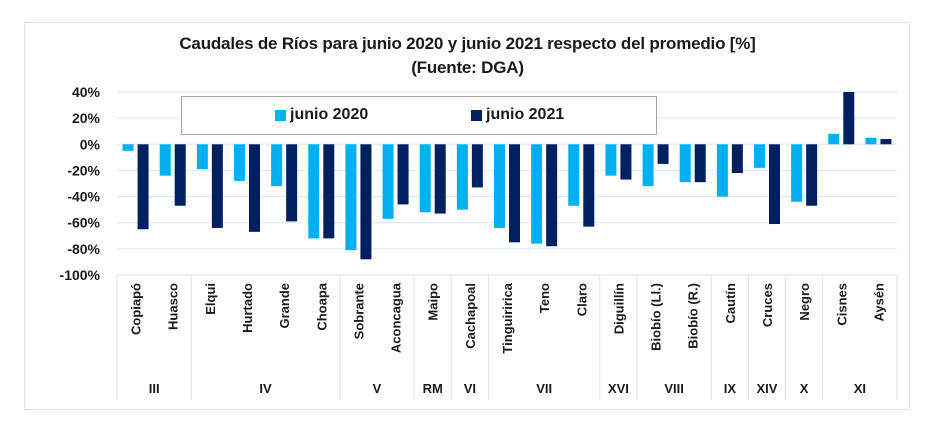 Image resolution: width=935 pixels, height=444 pixels. Describe the element at coordinates (90, 144) in the screenshot. I see `y-tick-label: 0%` at that location.